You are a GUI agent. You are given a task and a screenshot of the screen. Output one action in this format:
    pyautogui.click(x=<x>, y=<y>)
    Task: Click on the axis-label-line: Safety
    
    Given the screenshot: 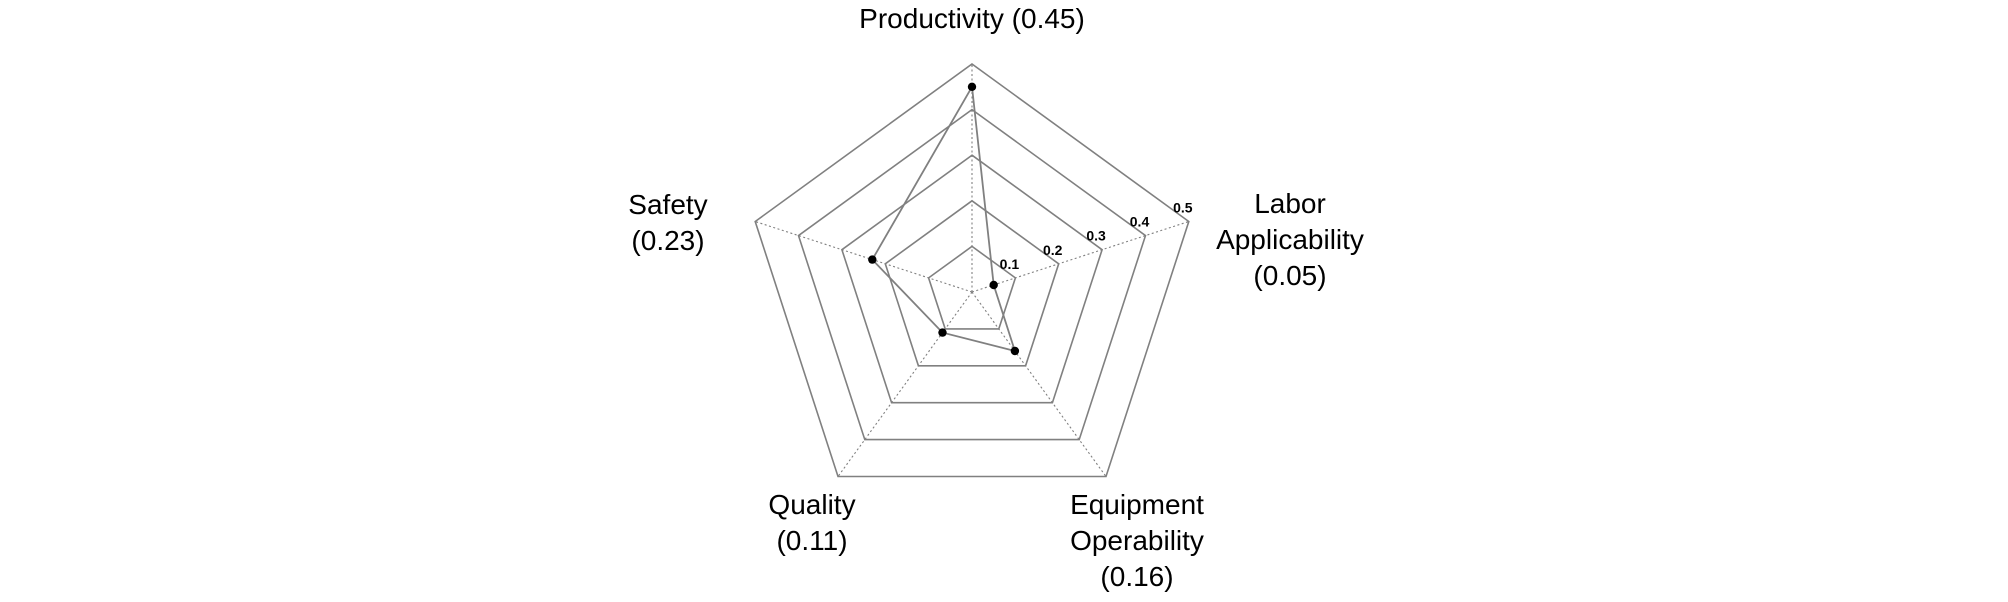 What is the action you would take?
    pyautogui.click(x=667, y=204)
    